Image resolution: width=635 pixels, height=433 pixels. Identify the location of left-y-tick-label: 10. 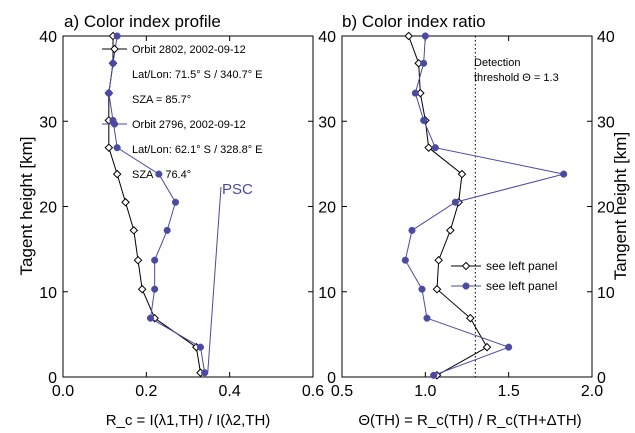
(48, 293).